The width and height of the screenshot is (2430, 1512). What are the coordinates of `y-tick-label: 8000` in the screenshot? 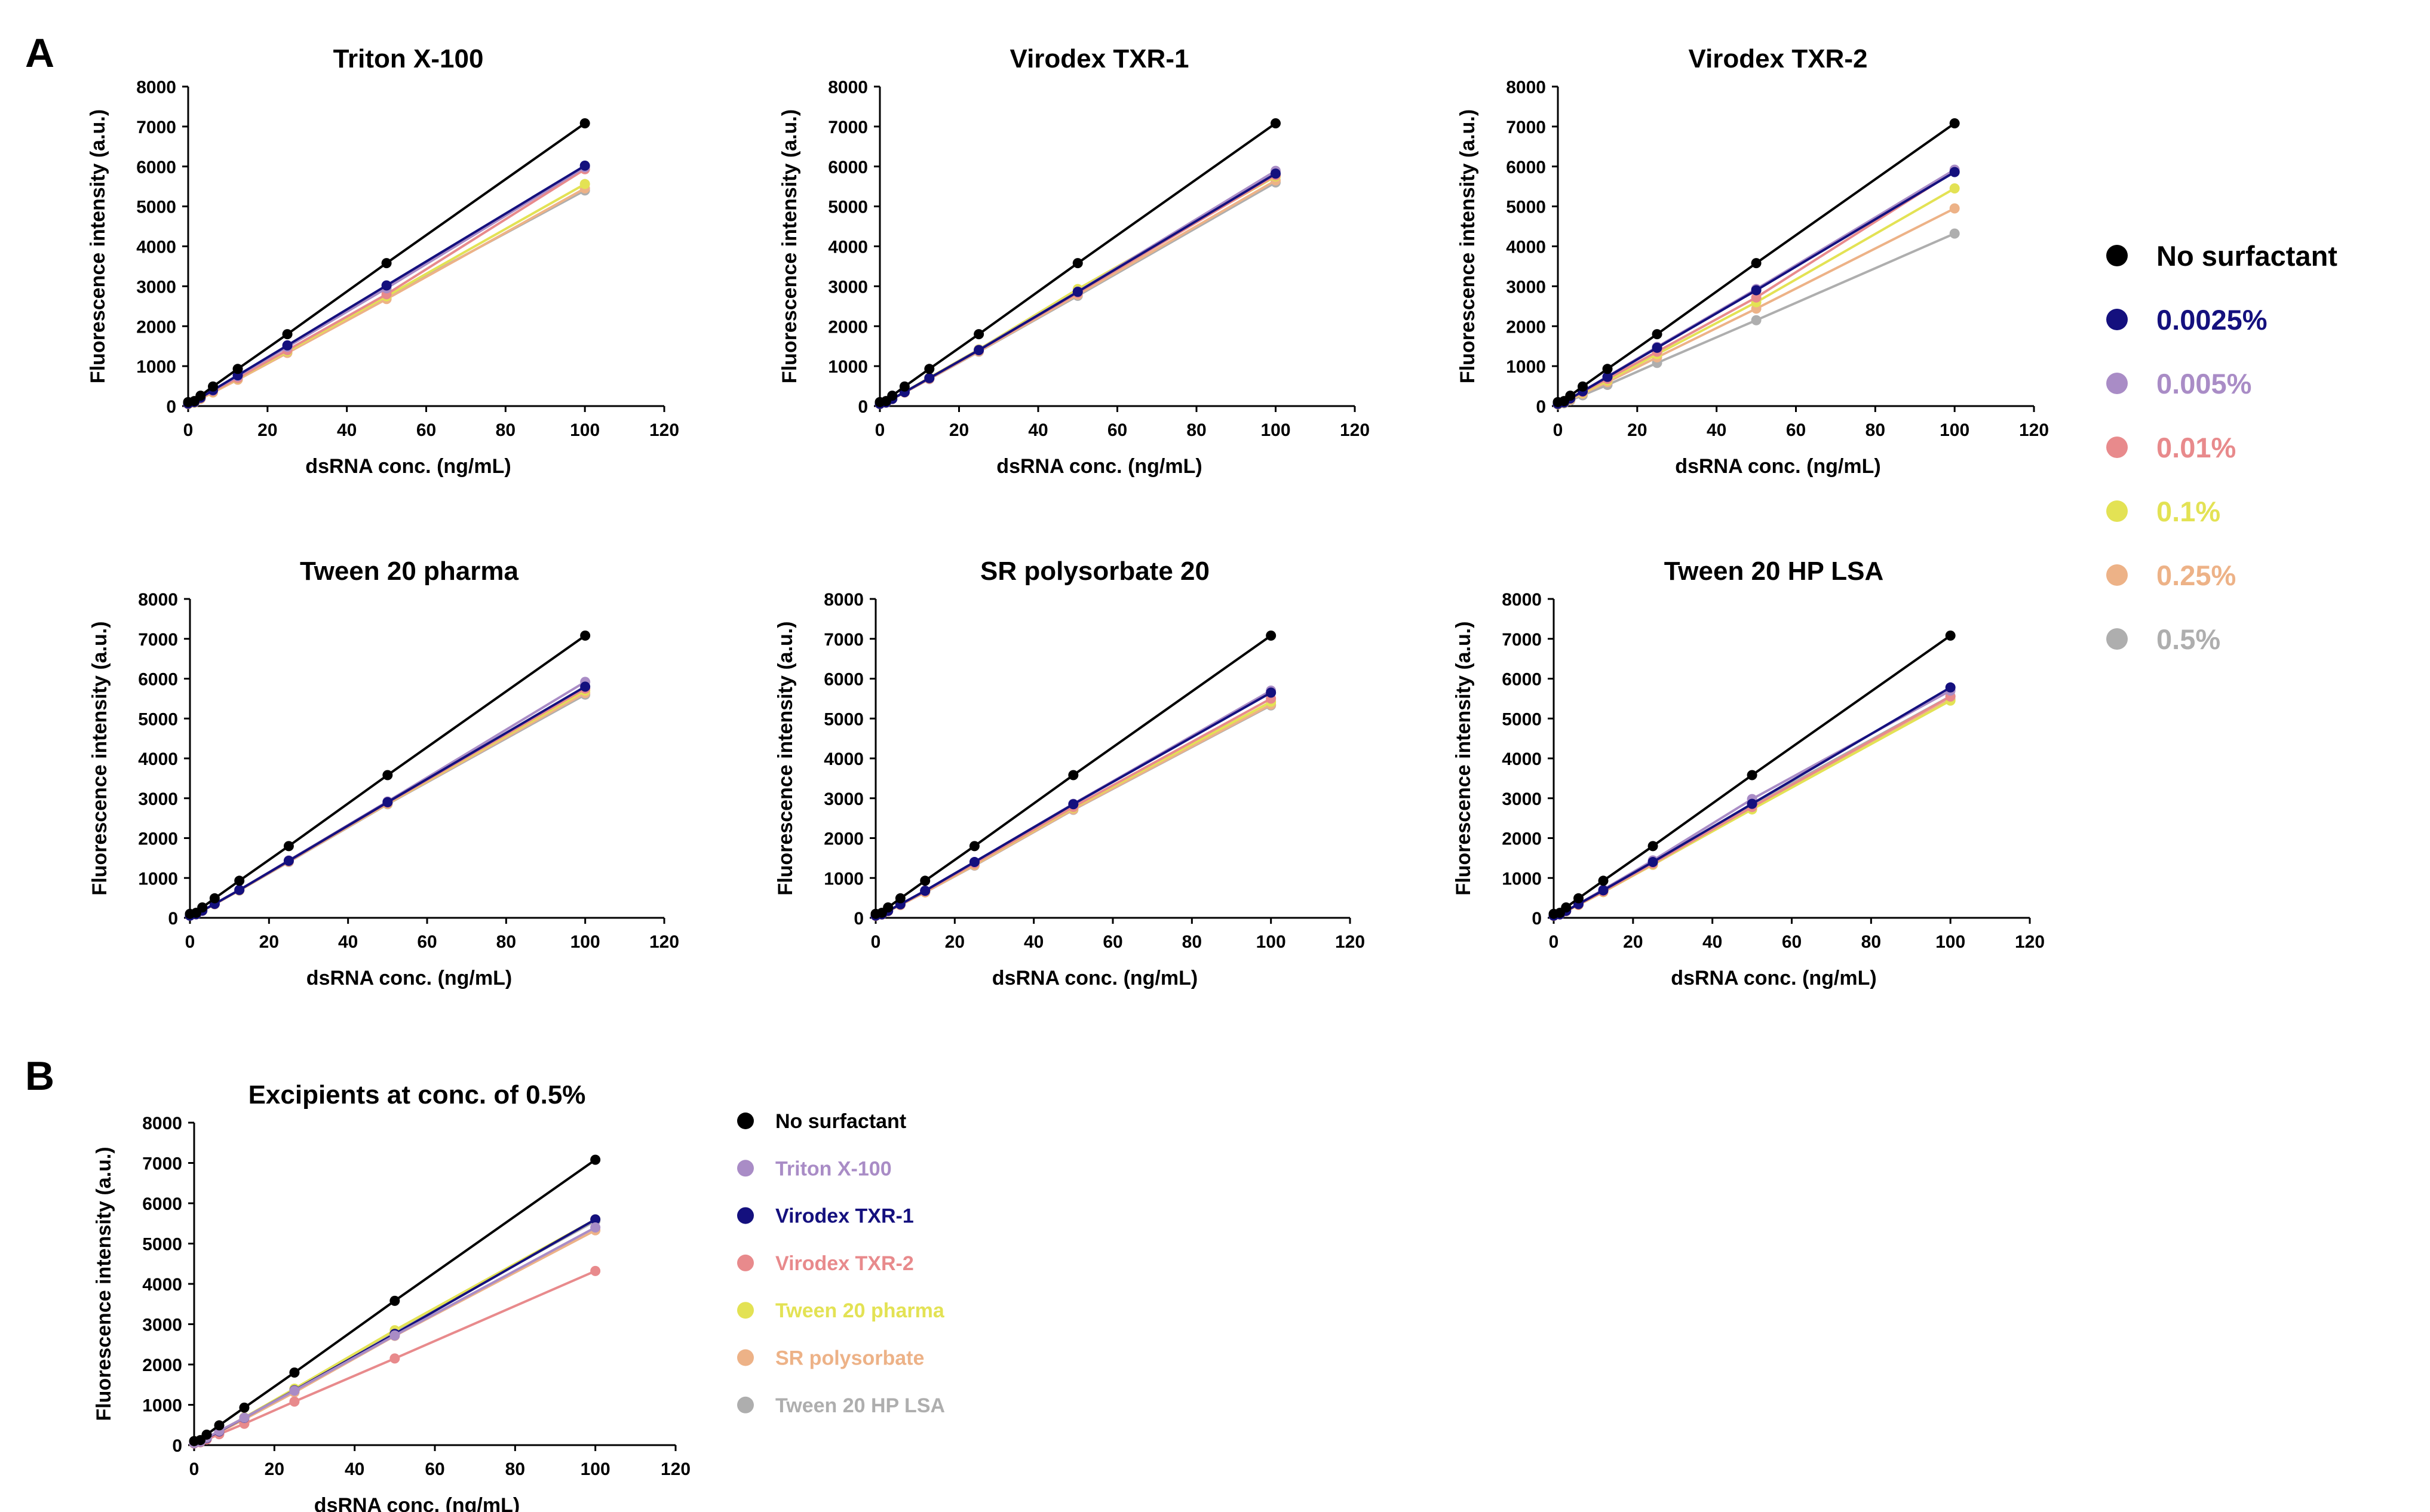 It's located at (162, 1123).